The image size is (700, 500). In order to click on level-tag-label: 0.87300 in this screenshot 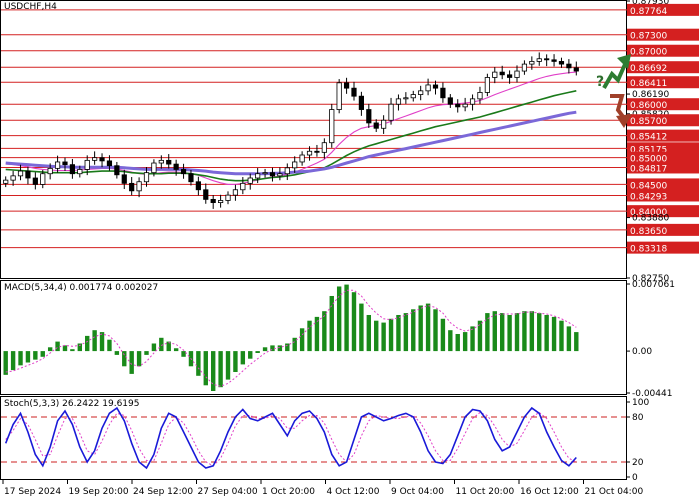, I will do `click(648, 37)`.